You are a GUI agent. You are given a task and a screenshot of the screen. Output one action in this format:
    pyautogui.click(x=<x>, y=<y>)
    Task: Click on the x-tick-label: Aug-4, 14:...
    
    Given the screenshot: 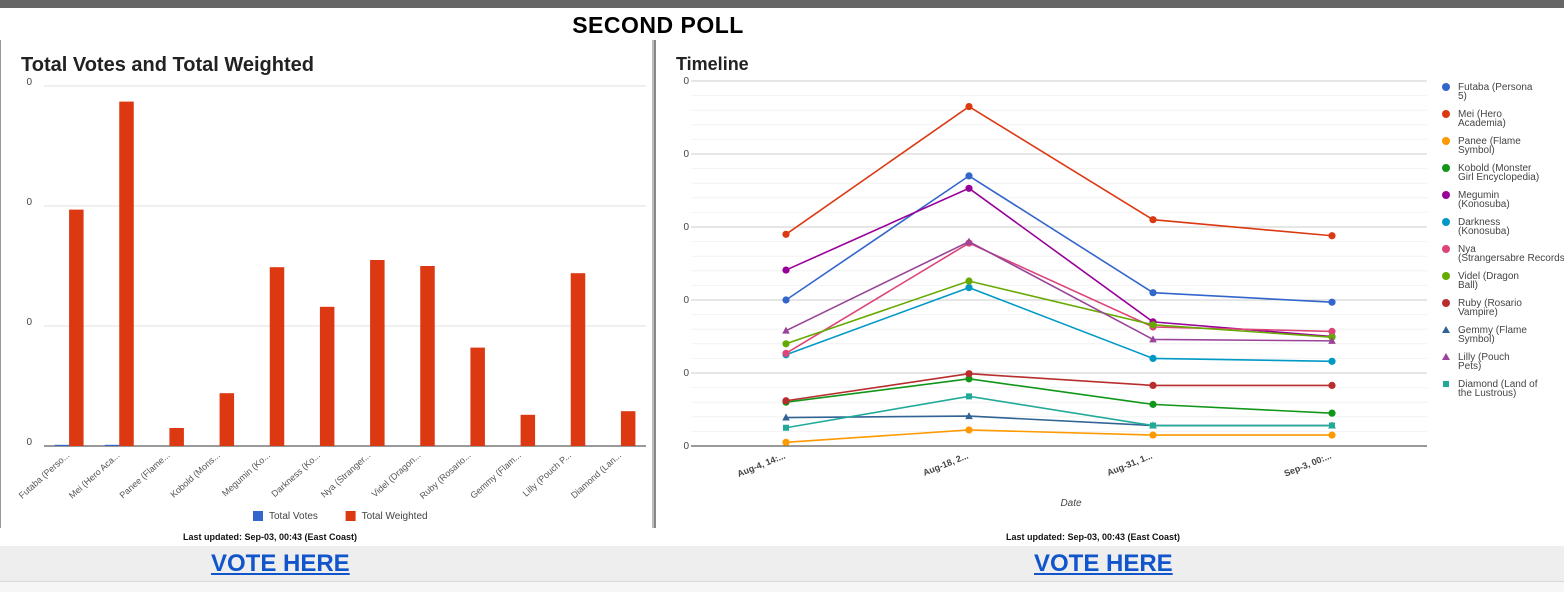 What is the action you would take?
    pyautogui.click(x=761, y=465)
    